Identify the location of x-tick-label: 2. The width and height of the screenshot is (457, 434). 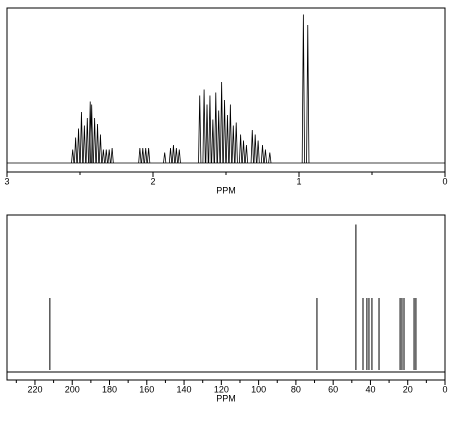
(152, 181).